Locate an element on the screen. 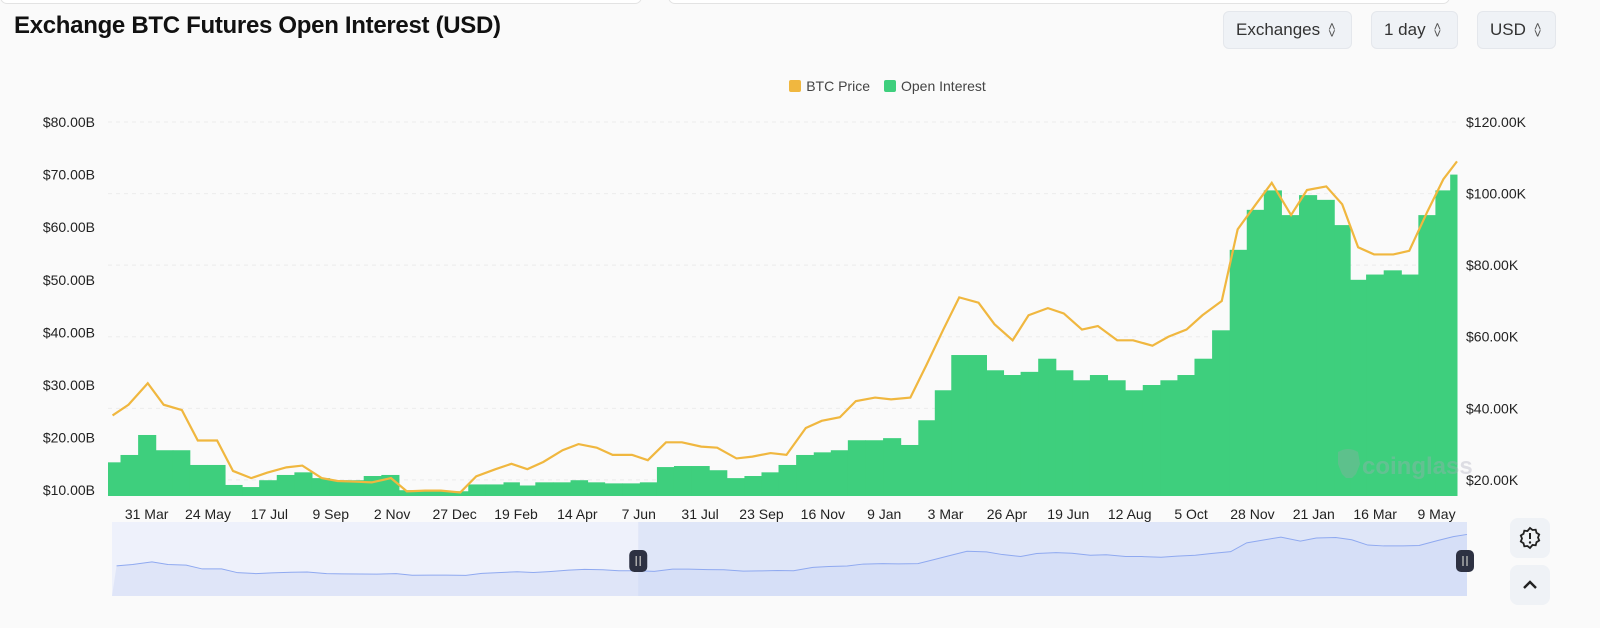 The image size is (1600, 628). currency-select: USD ˄ ˅ is located at coordinates (1516, 30).